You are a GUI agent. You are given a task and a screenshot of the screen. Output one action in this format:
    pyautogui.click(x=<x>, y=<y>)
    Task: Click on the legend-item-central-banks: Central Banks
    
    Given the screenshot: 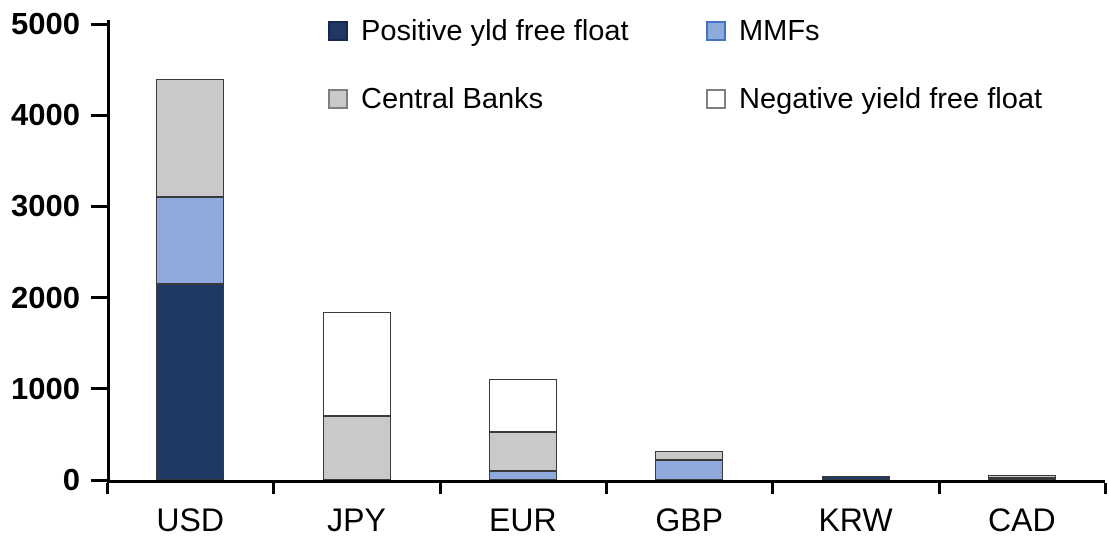 What is the action you would take?
    pyautogui.click(x=435, y=99)
    